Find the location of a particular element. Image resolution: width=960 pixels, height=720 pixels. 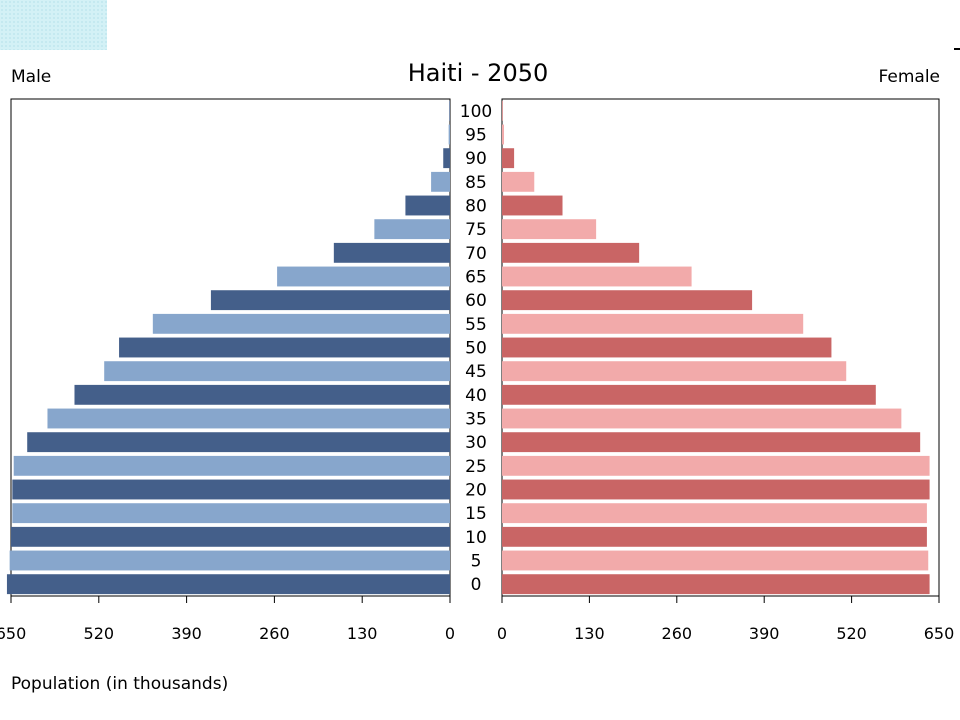

age-label: 70 is located at coordinates (476, 254).